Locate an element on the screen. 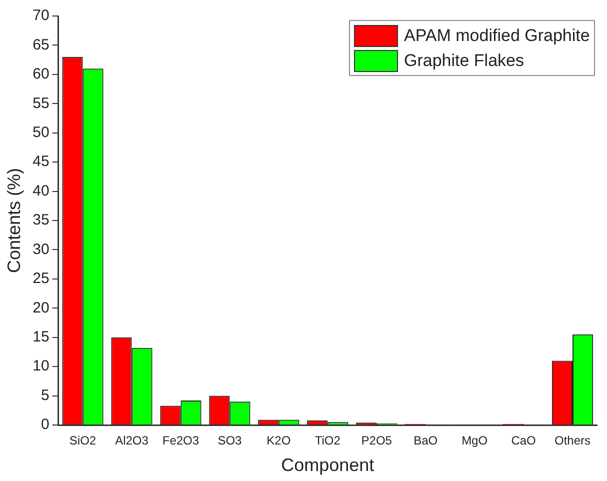  x-tick-label: Others is located at coordinates (572, 441).